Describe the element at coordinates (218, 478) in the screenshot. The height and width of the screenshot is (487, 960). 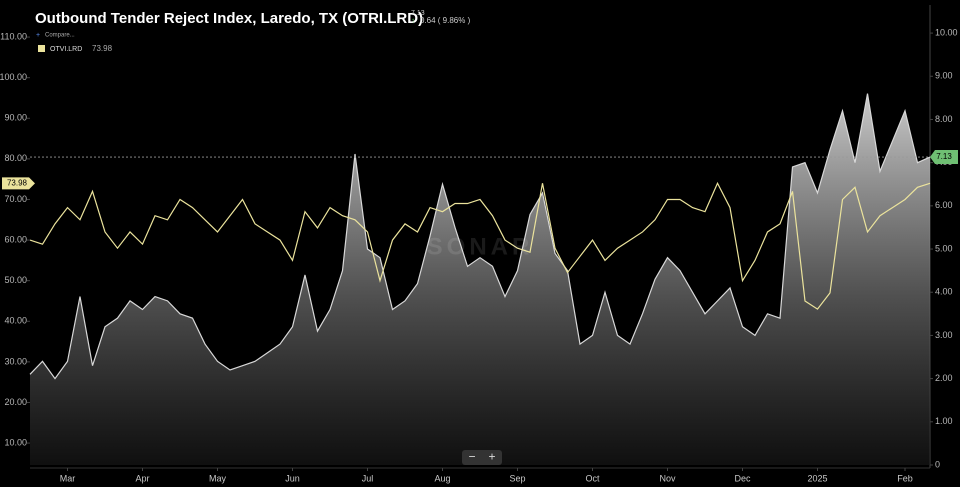
I see `x-tick-label: May` at that location.